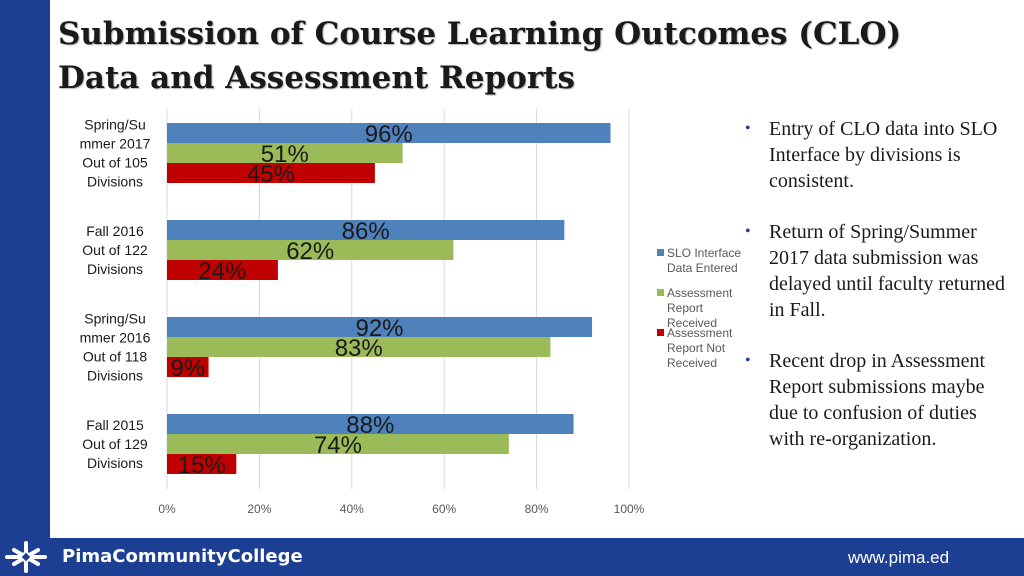 The height and width of the screenshot is (576, 1024). Describe the element at coordinates (167, 509) in the screenshot. I see `x-tick-label: 0%` at that location.